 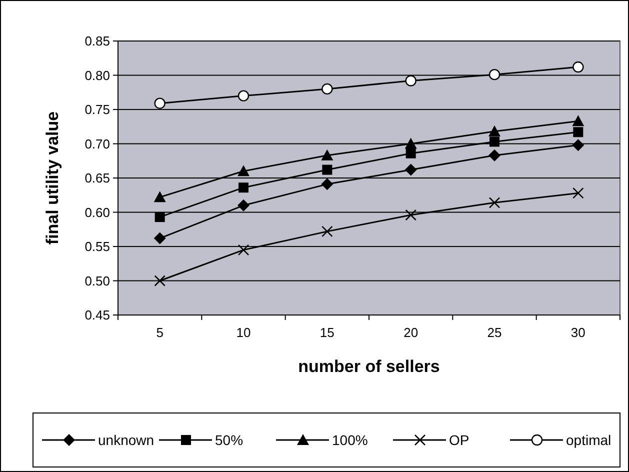 What do you see at coordinates (97, 144) in the screenshot?
I see `y-tick-label: 0.70` at bounding box center [97, 144].